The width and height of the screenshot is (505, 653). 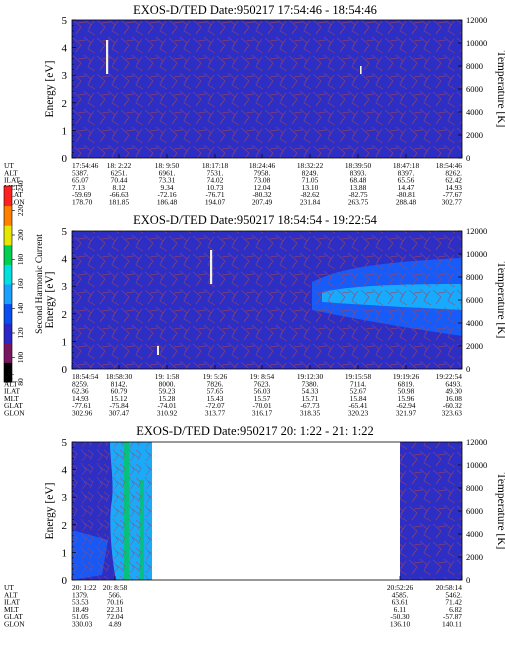 What do you see at coordinates (119, 172) in the screenshot?
I see `panel-1-table-cell: 6251.` at bounding box center [119, 172].